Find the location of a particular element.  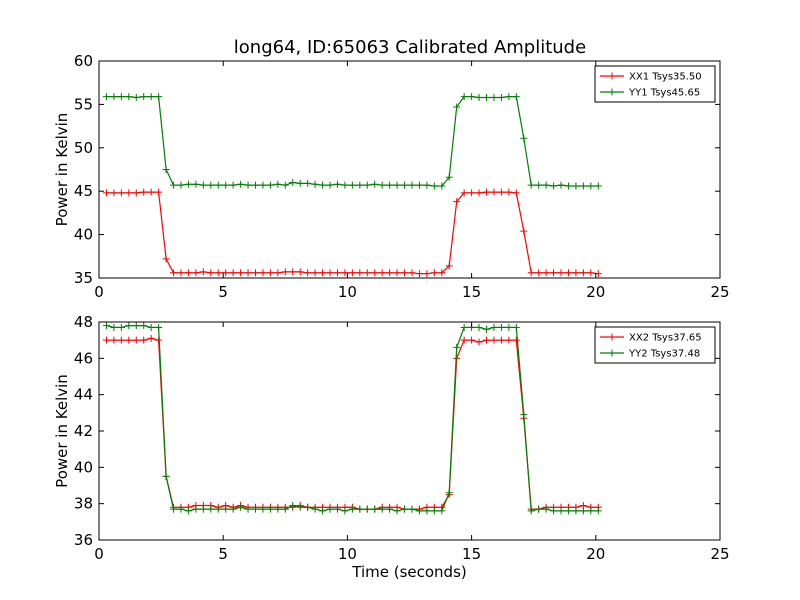

y-tick-label: 48 is located at coordinates (83, 322).